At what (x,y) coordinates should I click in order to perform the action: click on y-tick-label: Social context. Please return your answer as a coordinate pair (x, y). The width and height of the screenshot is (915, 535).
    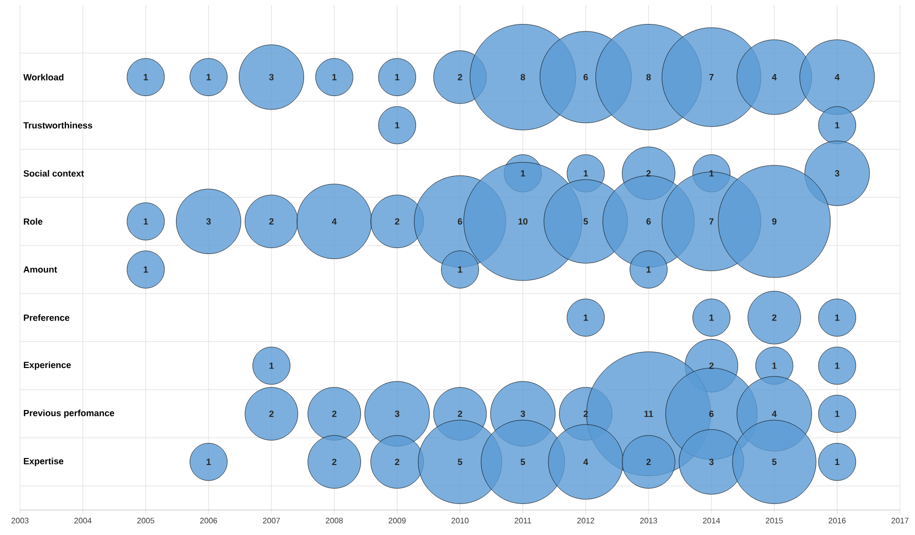
    Looking at the image, I should click on (54, 173).